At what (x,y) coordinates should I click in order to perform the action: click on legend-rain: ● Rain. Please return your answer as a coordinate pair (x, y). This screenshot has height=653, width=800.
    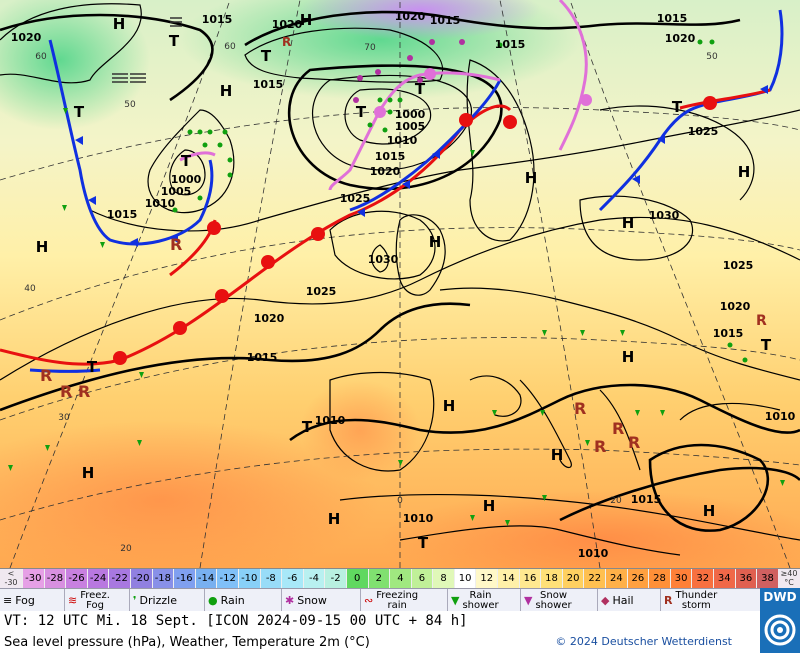
    Looking at the image, I should click on (243, 600).